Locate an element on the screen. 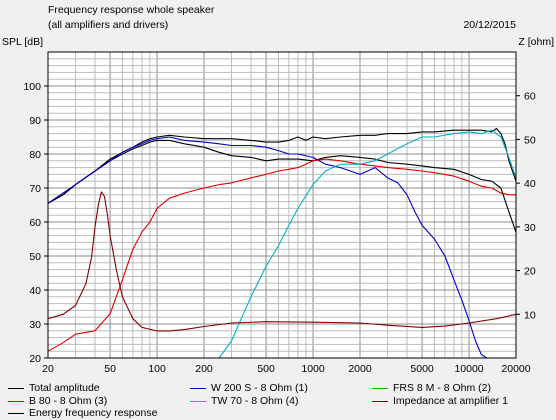 The width and height of the screenshot is (556, 420). x-tick-label: 500 is located at coordinates (266, 369).